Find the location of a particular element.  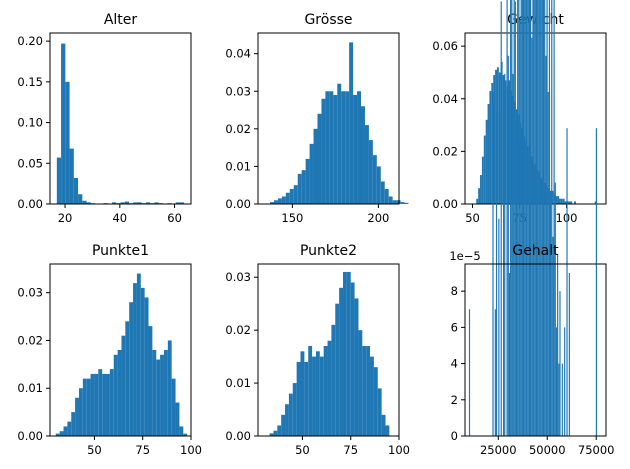

y-tick-label: 0.05 is located at coordinates (30, 163).